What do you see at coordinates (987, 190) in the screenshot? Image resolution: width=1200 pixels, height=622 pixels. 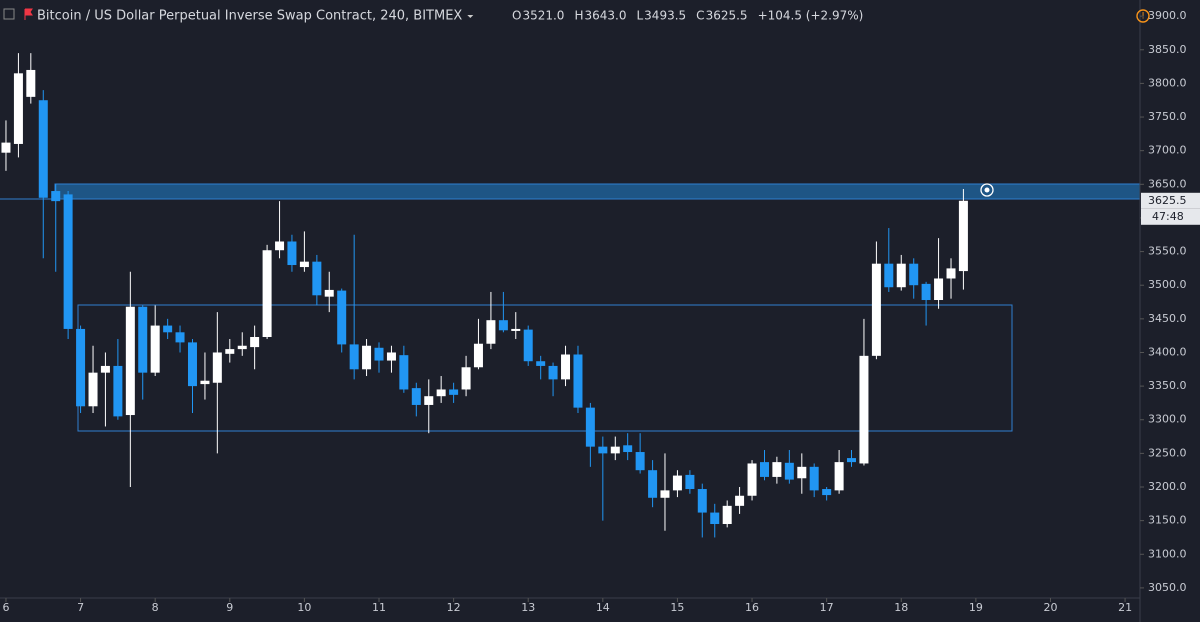 I see `alert-icon` at bounding box center [987, 190].